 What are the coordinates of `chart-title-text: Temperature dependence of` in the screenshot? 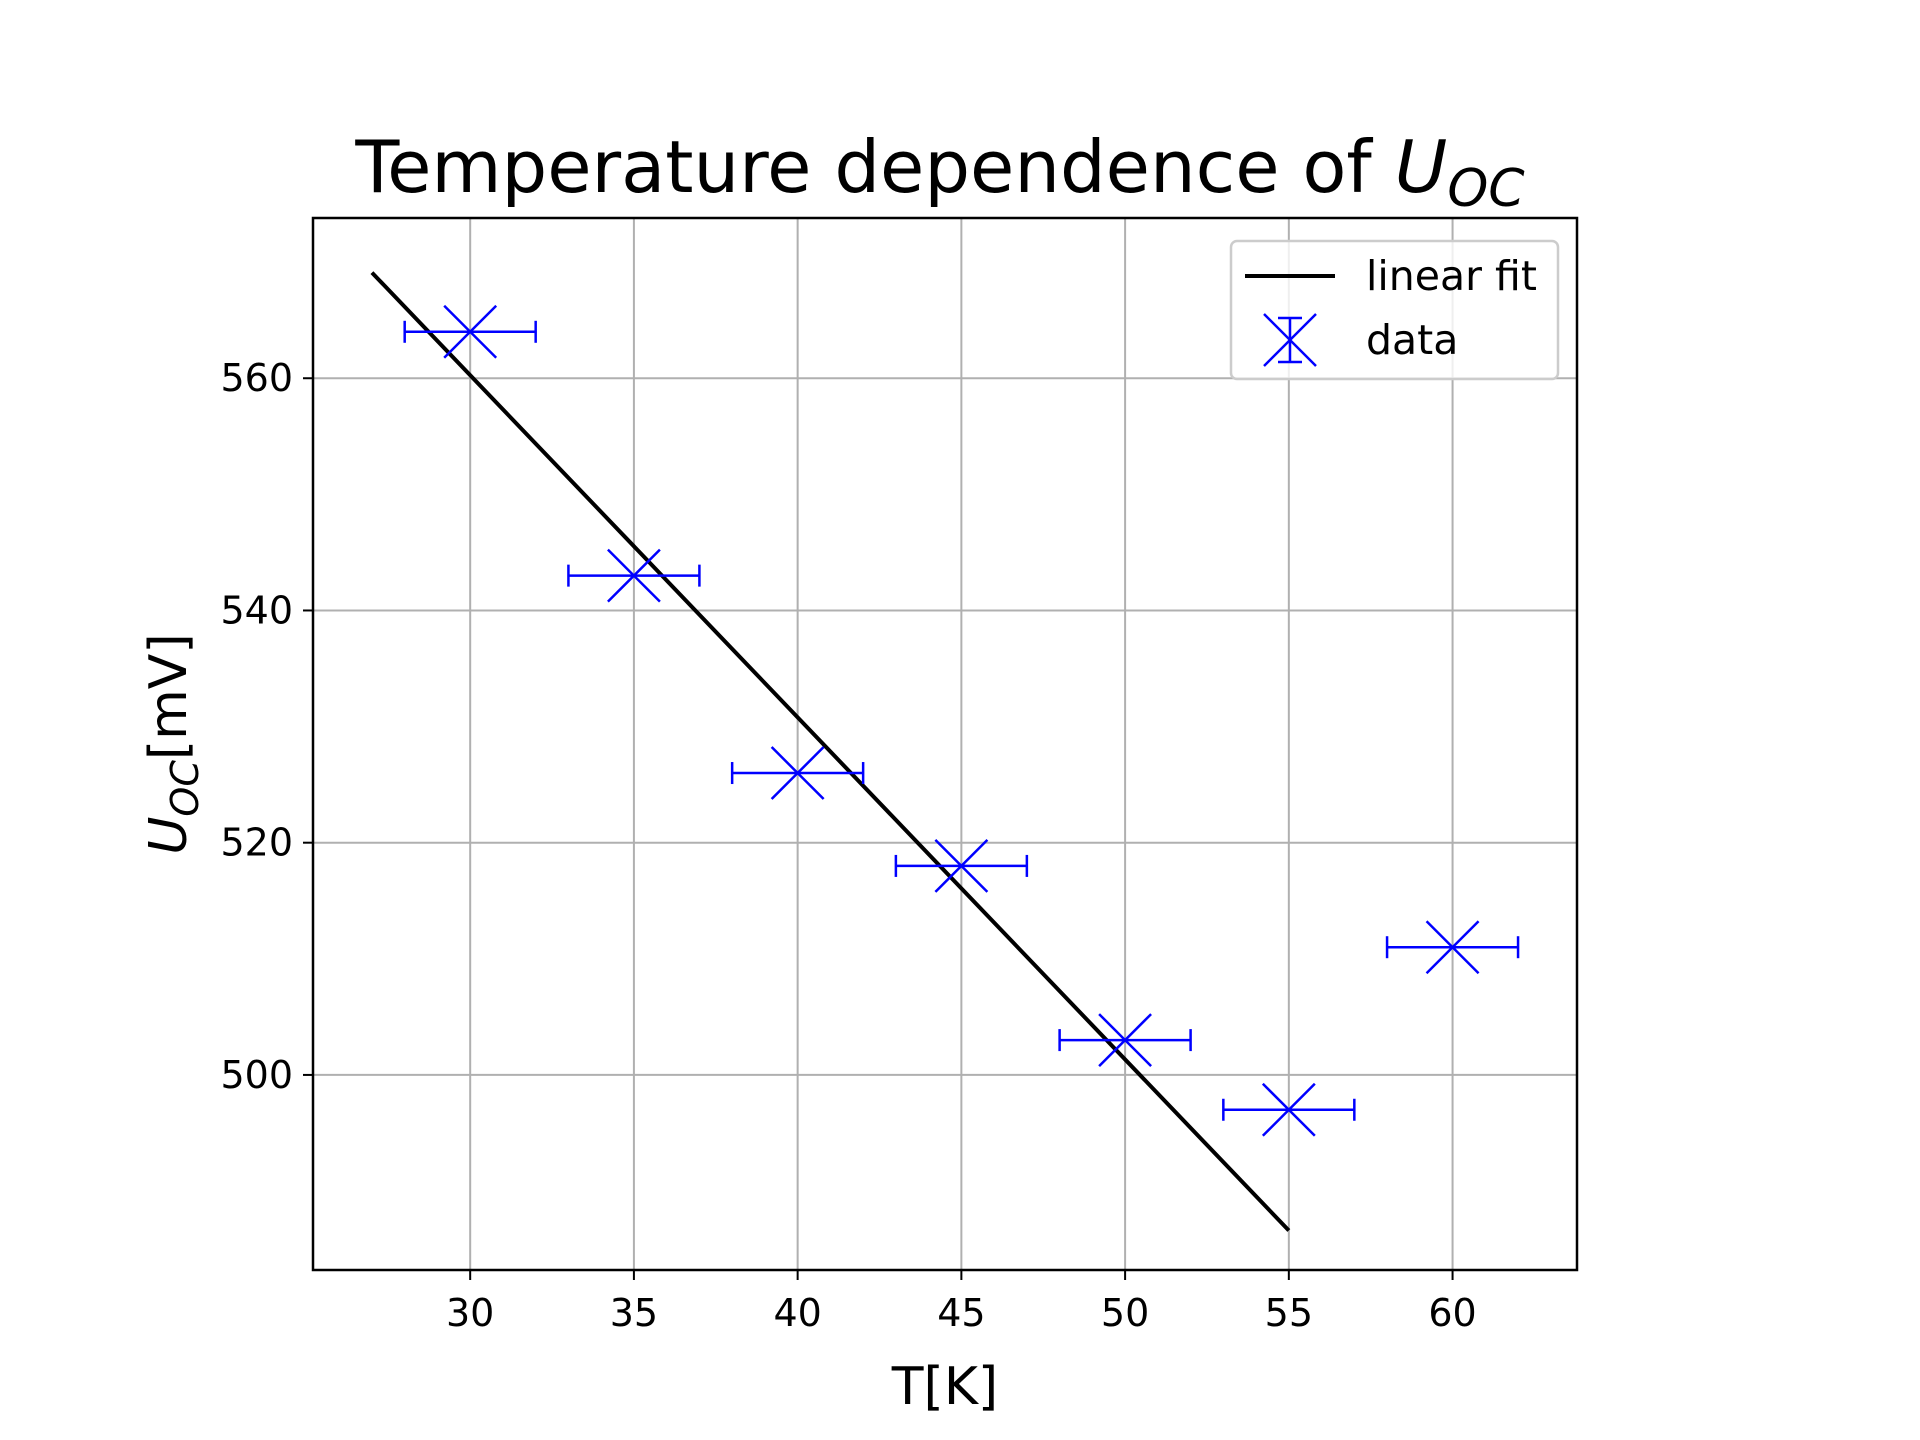 It's located at (874, 167).